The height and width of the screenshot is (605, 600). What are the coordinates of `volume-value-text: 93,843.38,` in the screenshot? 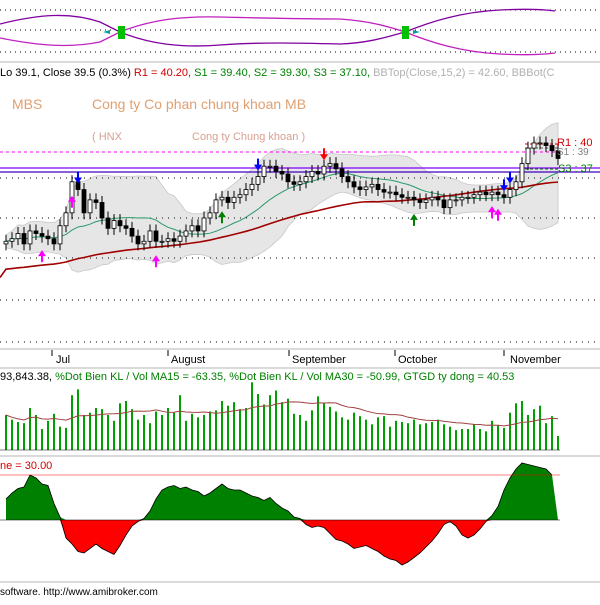 It's located at (28, 377).